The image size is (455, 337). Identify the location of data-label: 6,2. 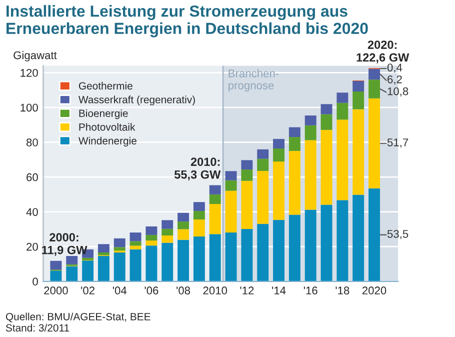
(395, 80).